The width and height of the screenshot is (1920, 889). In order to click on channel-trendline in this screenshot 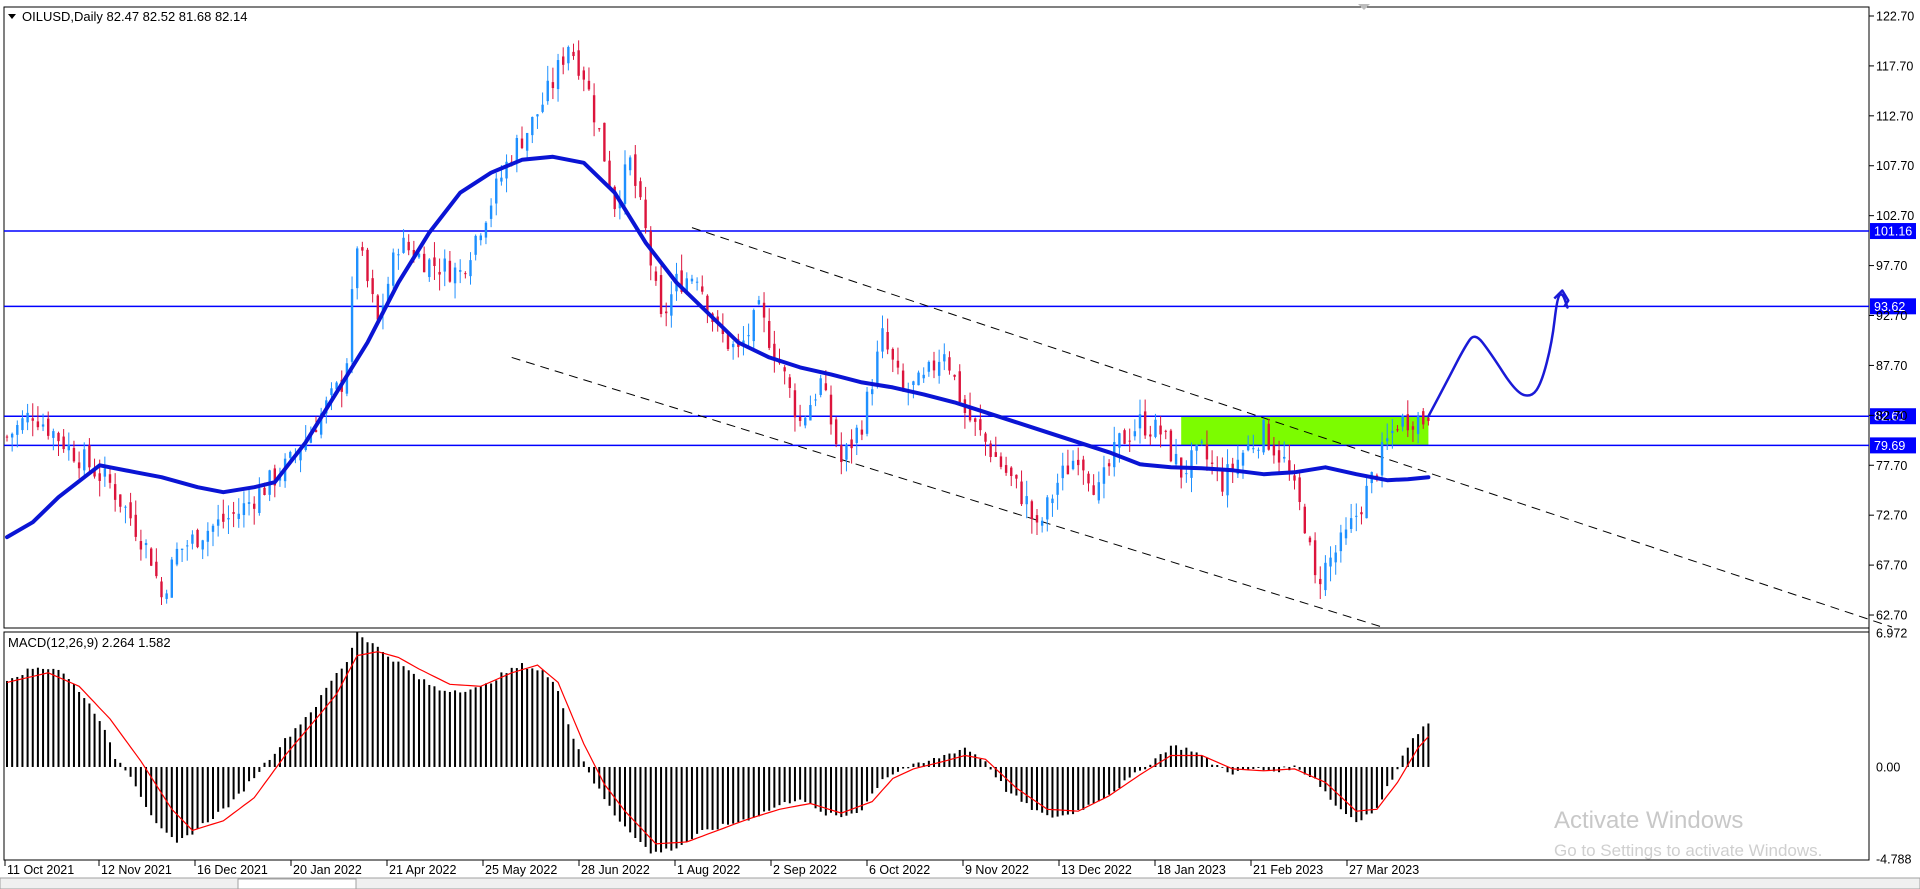, I will do `click(947, 492)`.